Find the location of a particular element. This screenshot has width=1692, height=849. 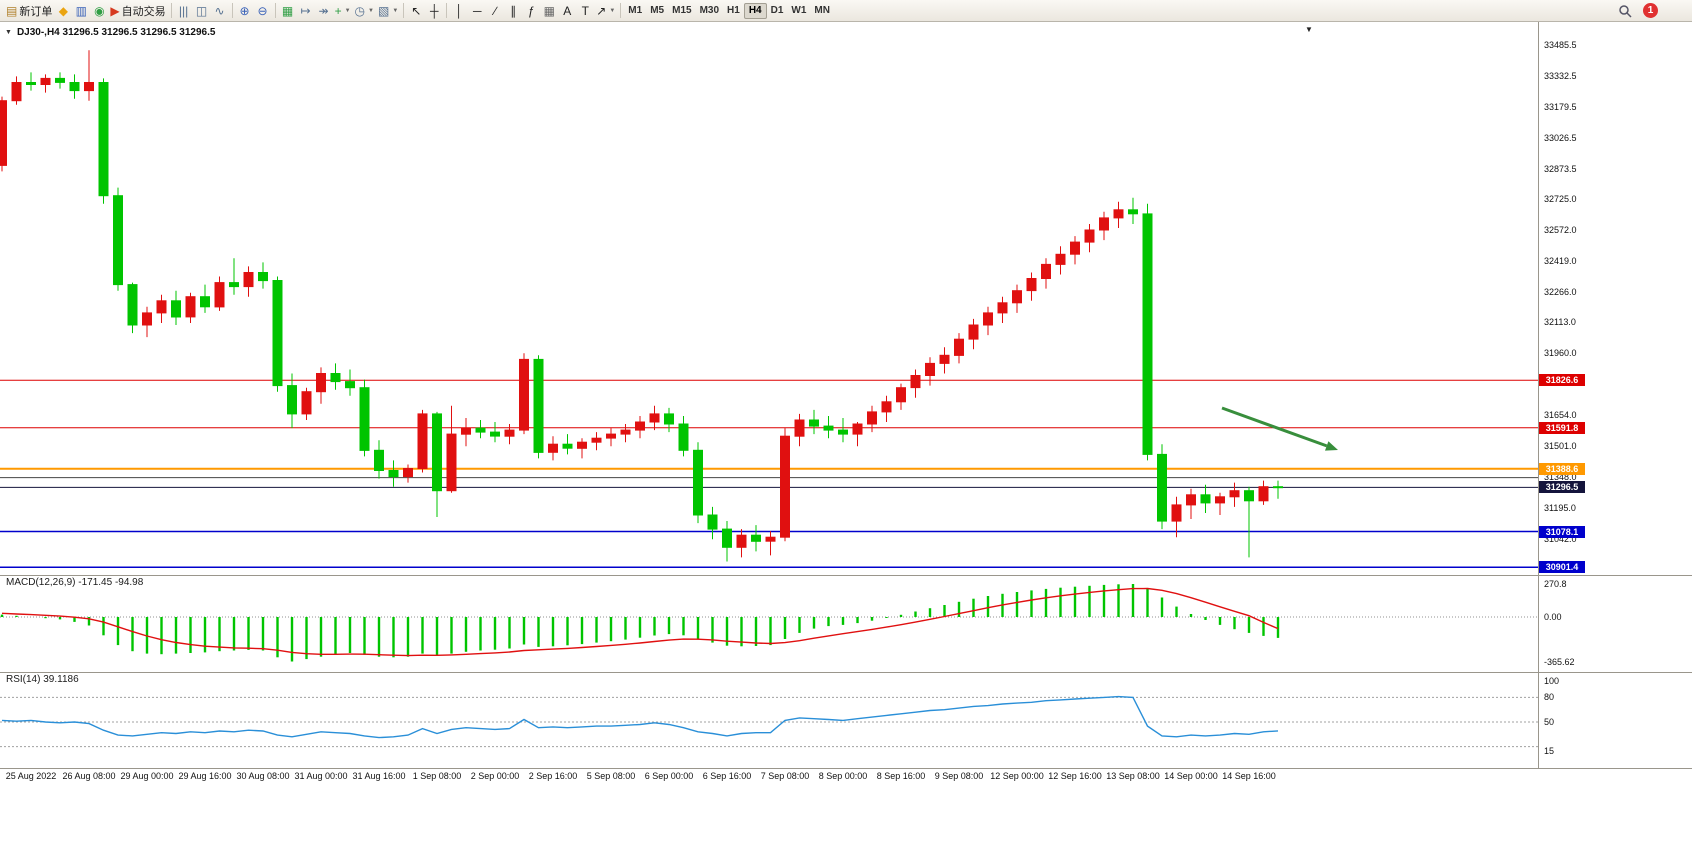

time-axis-label: 14 Sep 16:00 is located at coordinates (1249, 776).